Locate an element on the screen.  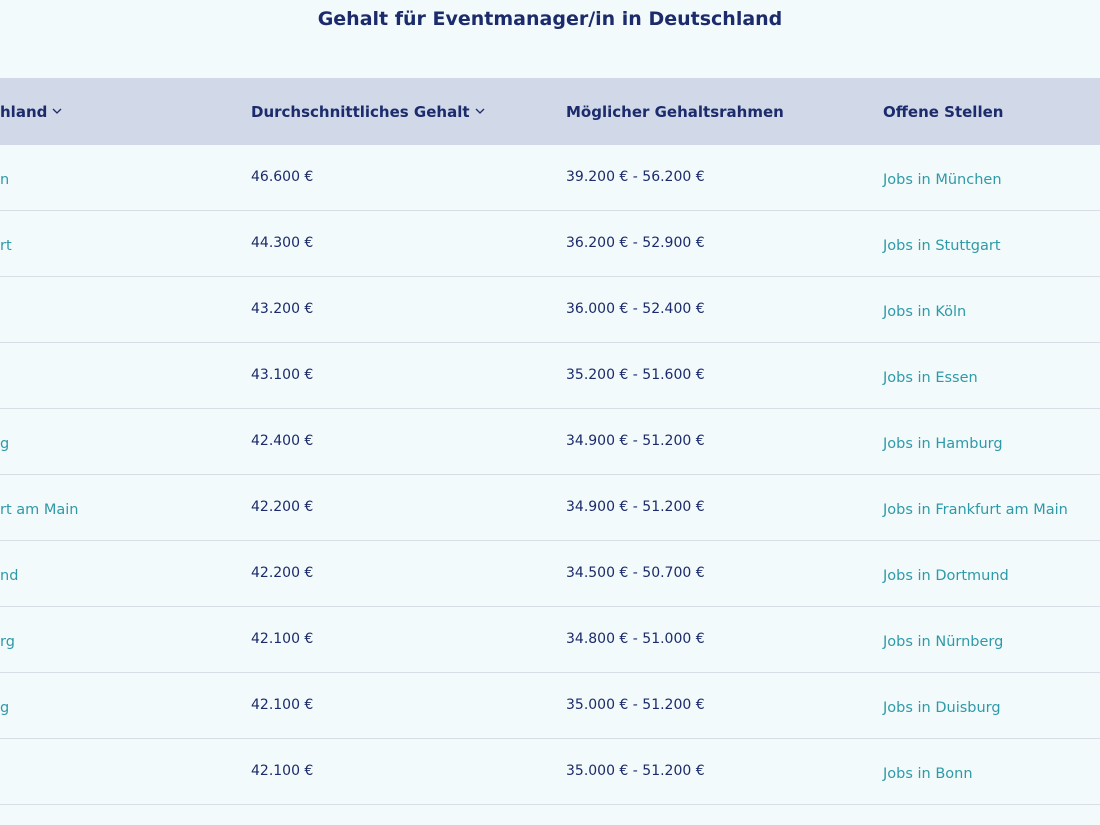
jobs-link: Jobs in München is located at coordinates (942, 180).